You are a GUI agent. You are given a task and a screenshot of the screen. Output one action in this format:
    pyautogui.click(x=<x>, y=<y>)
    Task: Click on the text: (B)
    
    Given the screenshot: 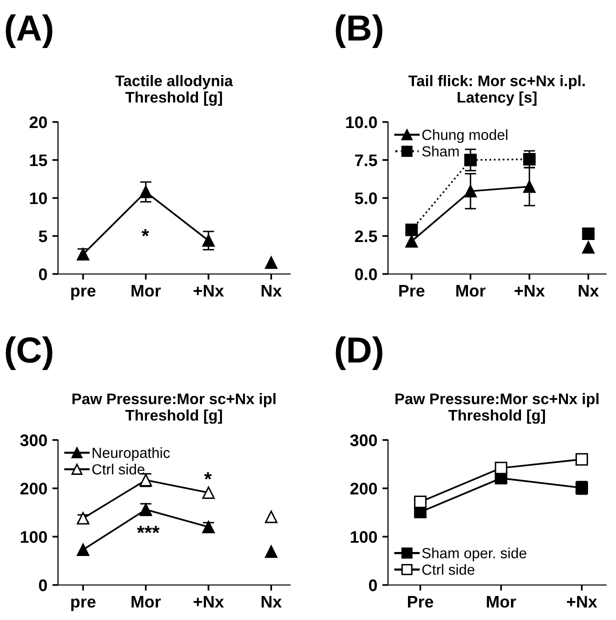 What is the action you would take?
    pyautogui.click(x=359, y=31)
    